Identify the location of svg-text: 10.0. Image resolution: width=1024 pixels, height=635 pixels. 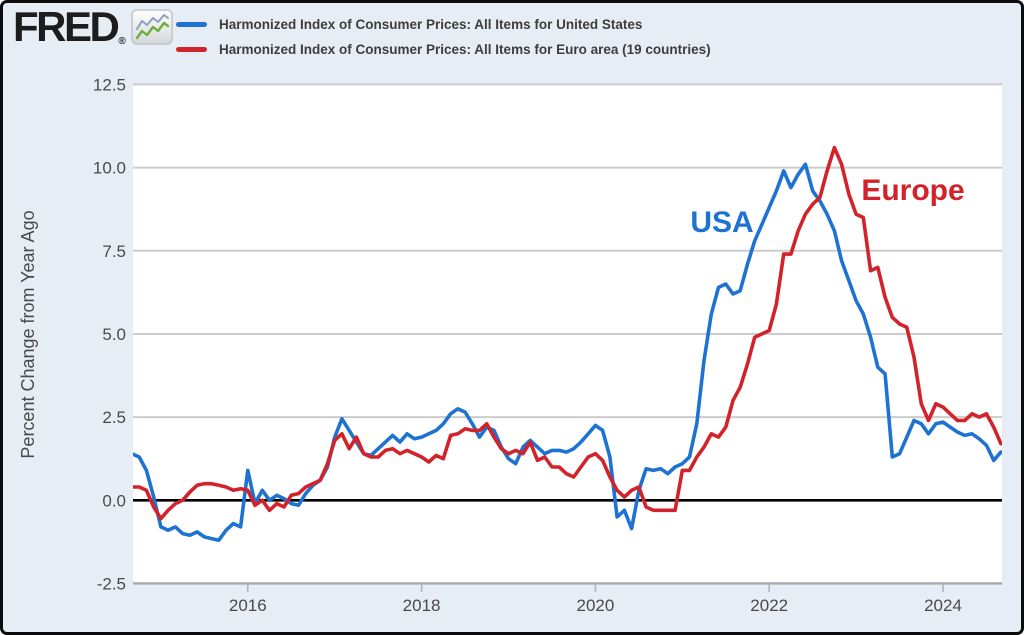
(109, 168).